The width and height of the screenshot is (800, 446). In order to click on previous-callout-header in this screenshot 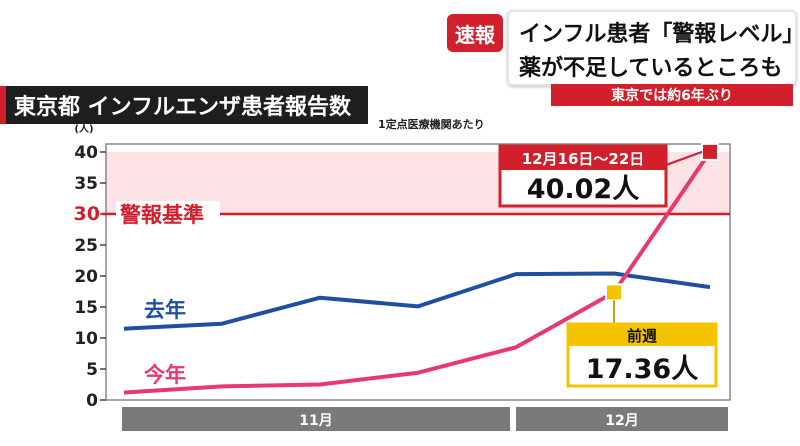, I will do `click(642, 335)`.